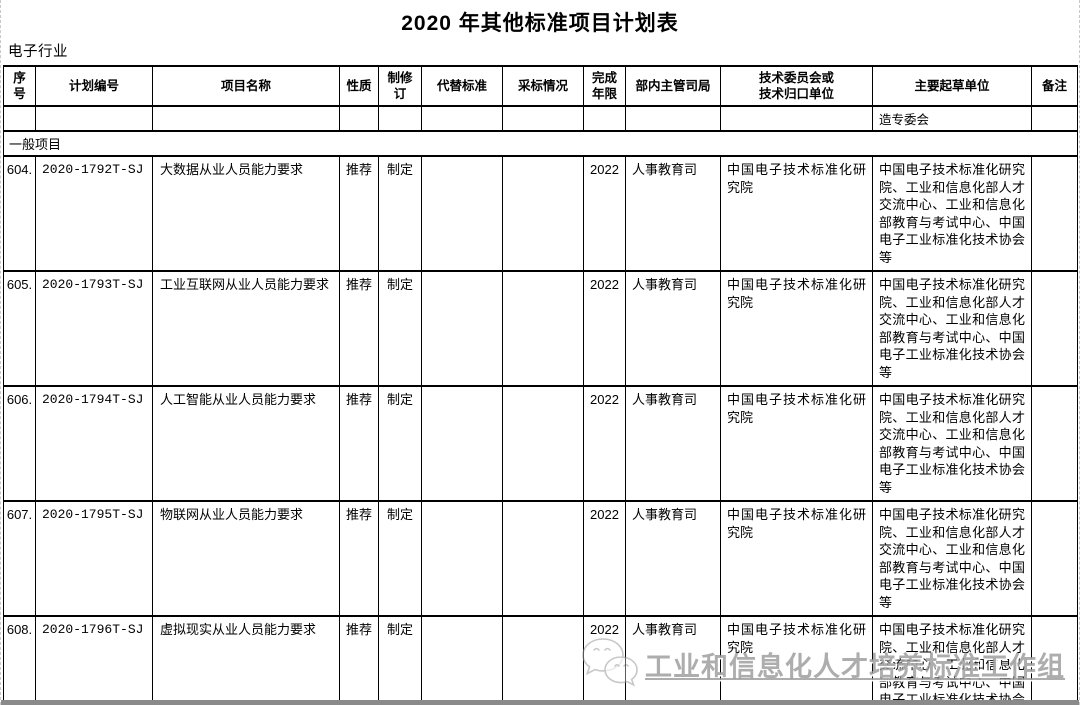 This screenshot has height=705, width=1080. What do you see at coordinates (19, 443) in the screenshot?
I see `seq-cell: 606.` at bounding box center [19, 443].